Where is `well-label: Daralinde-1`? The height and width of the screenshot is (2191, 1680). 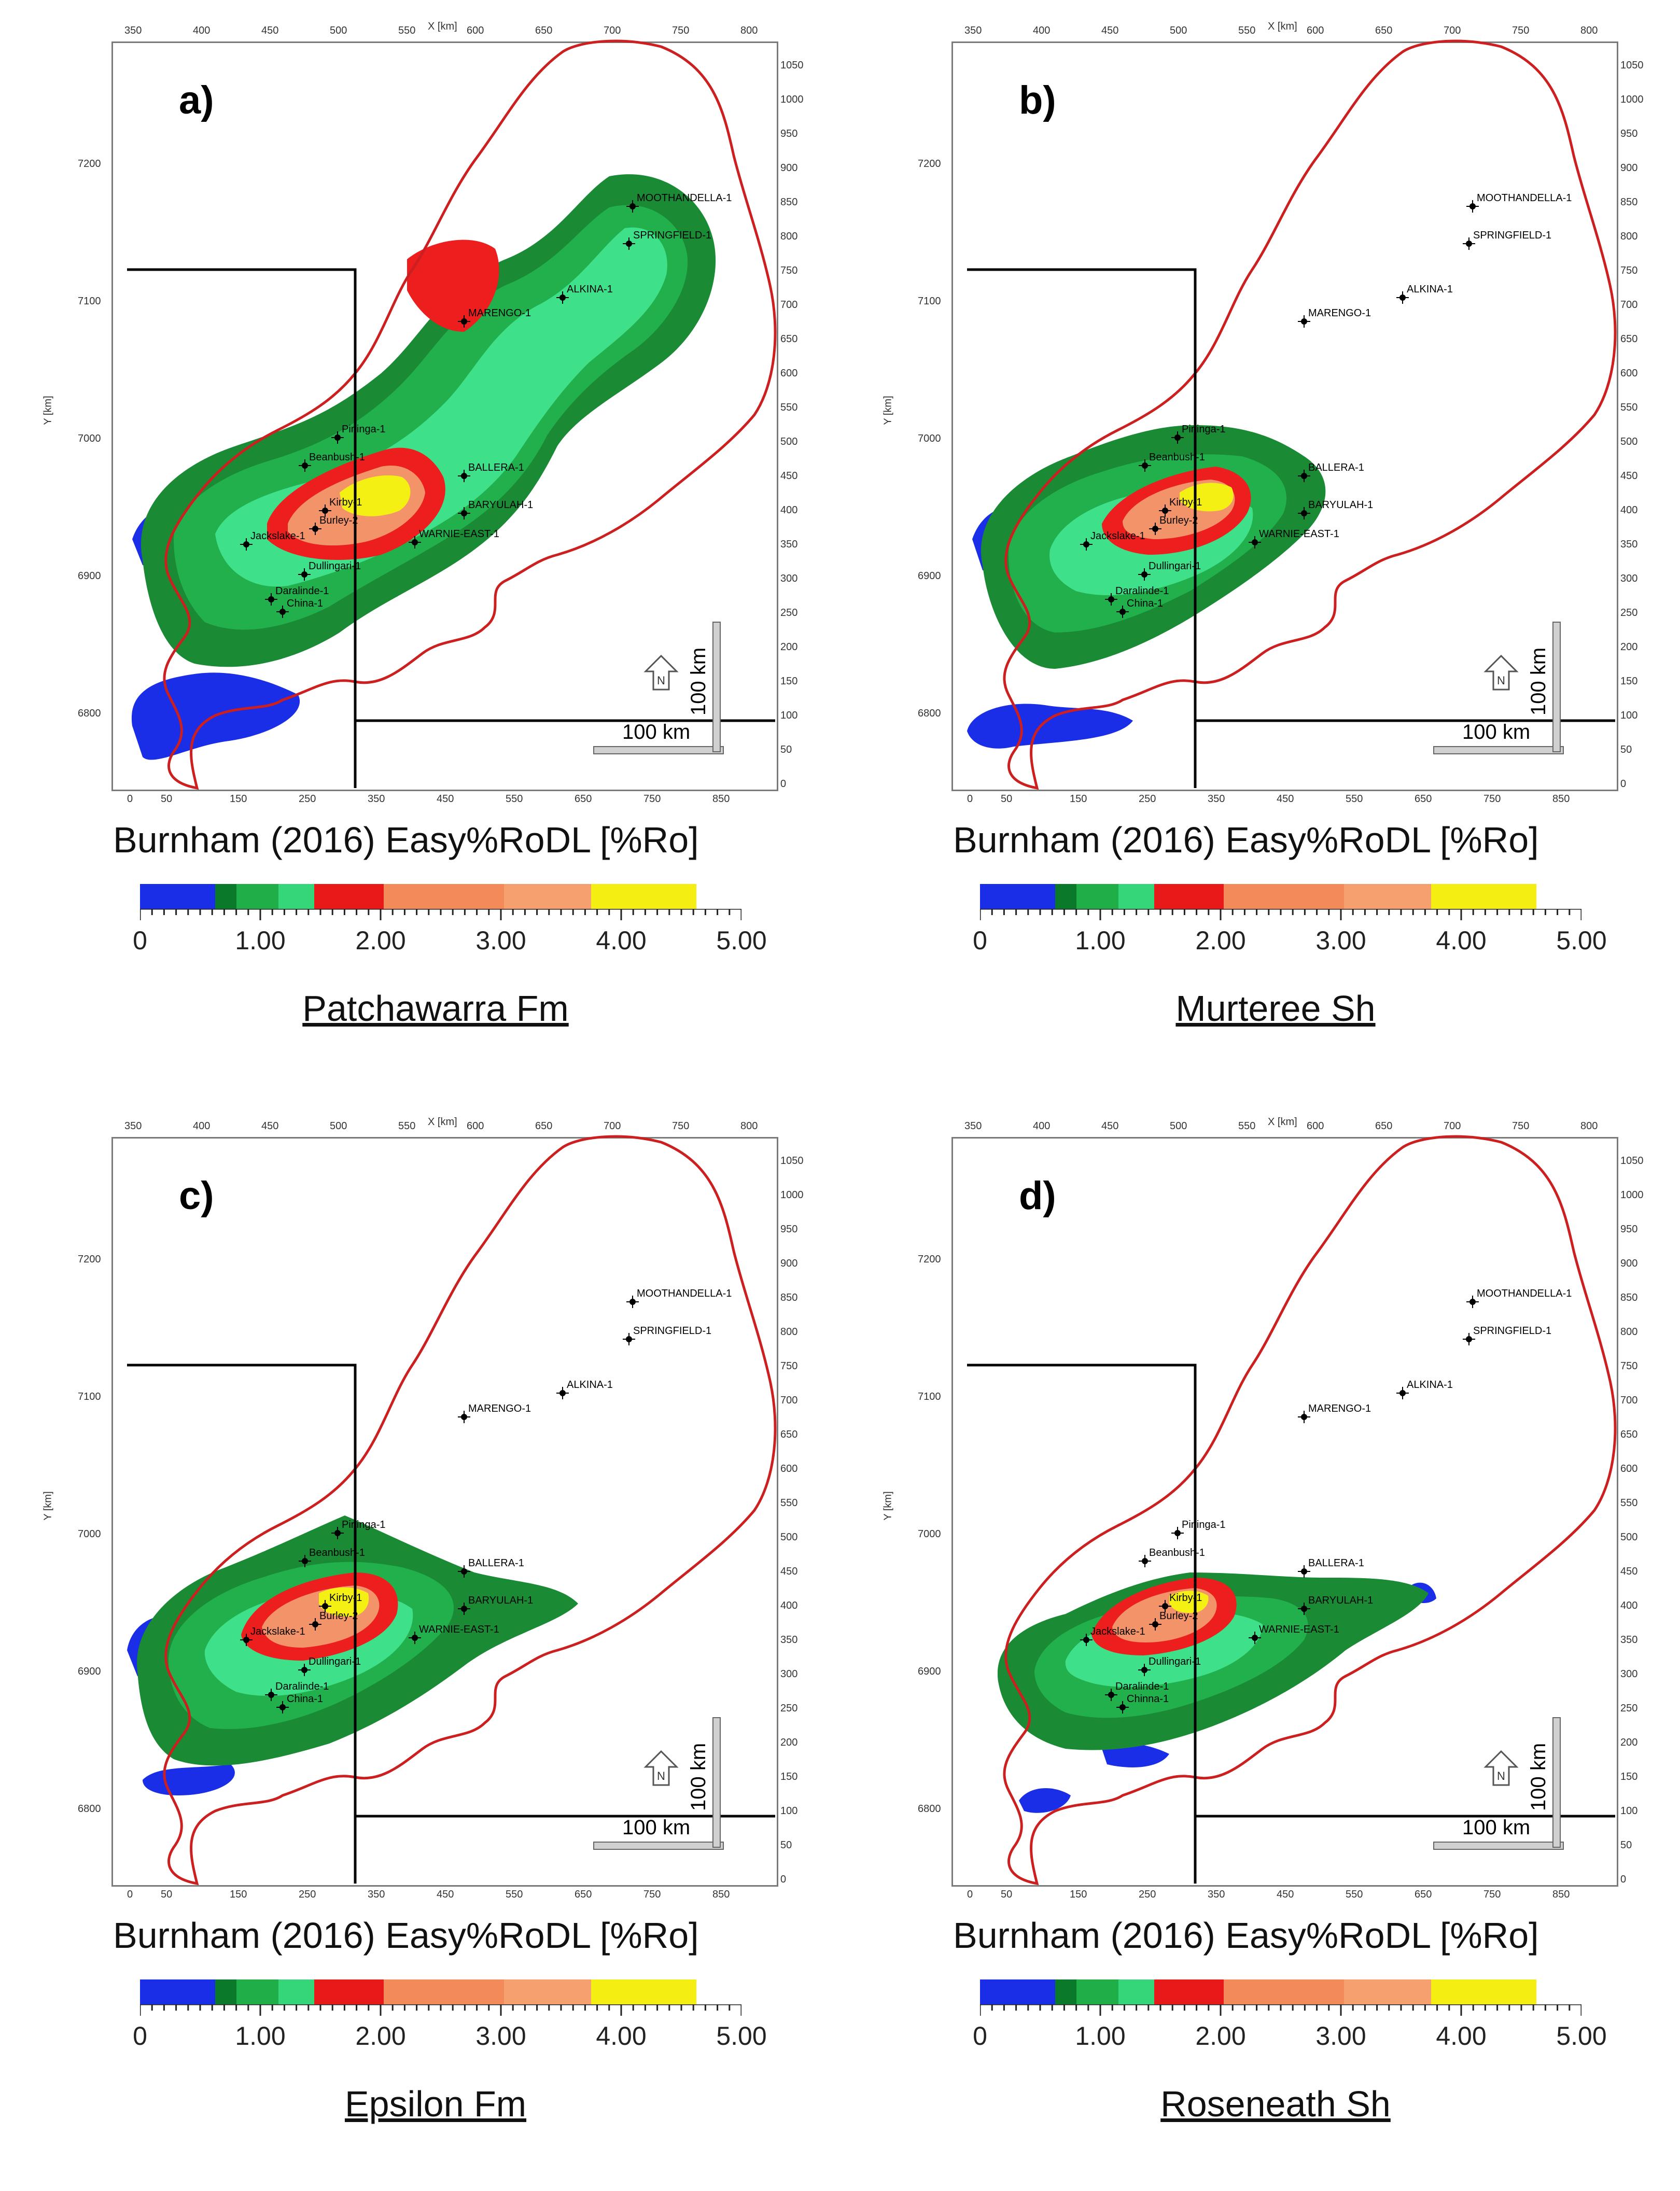 well-label: Daralinde-1 is located at coordinates (1142, 1686).